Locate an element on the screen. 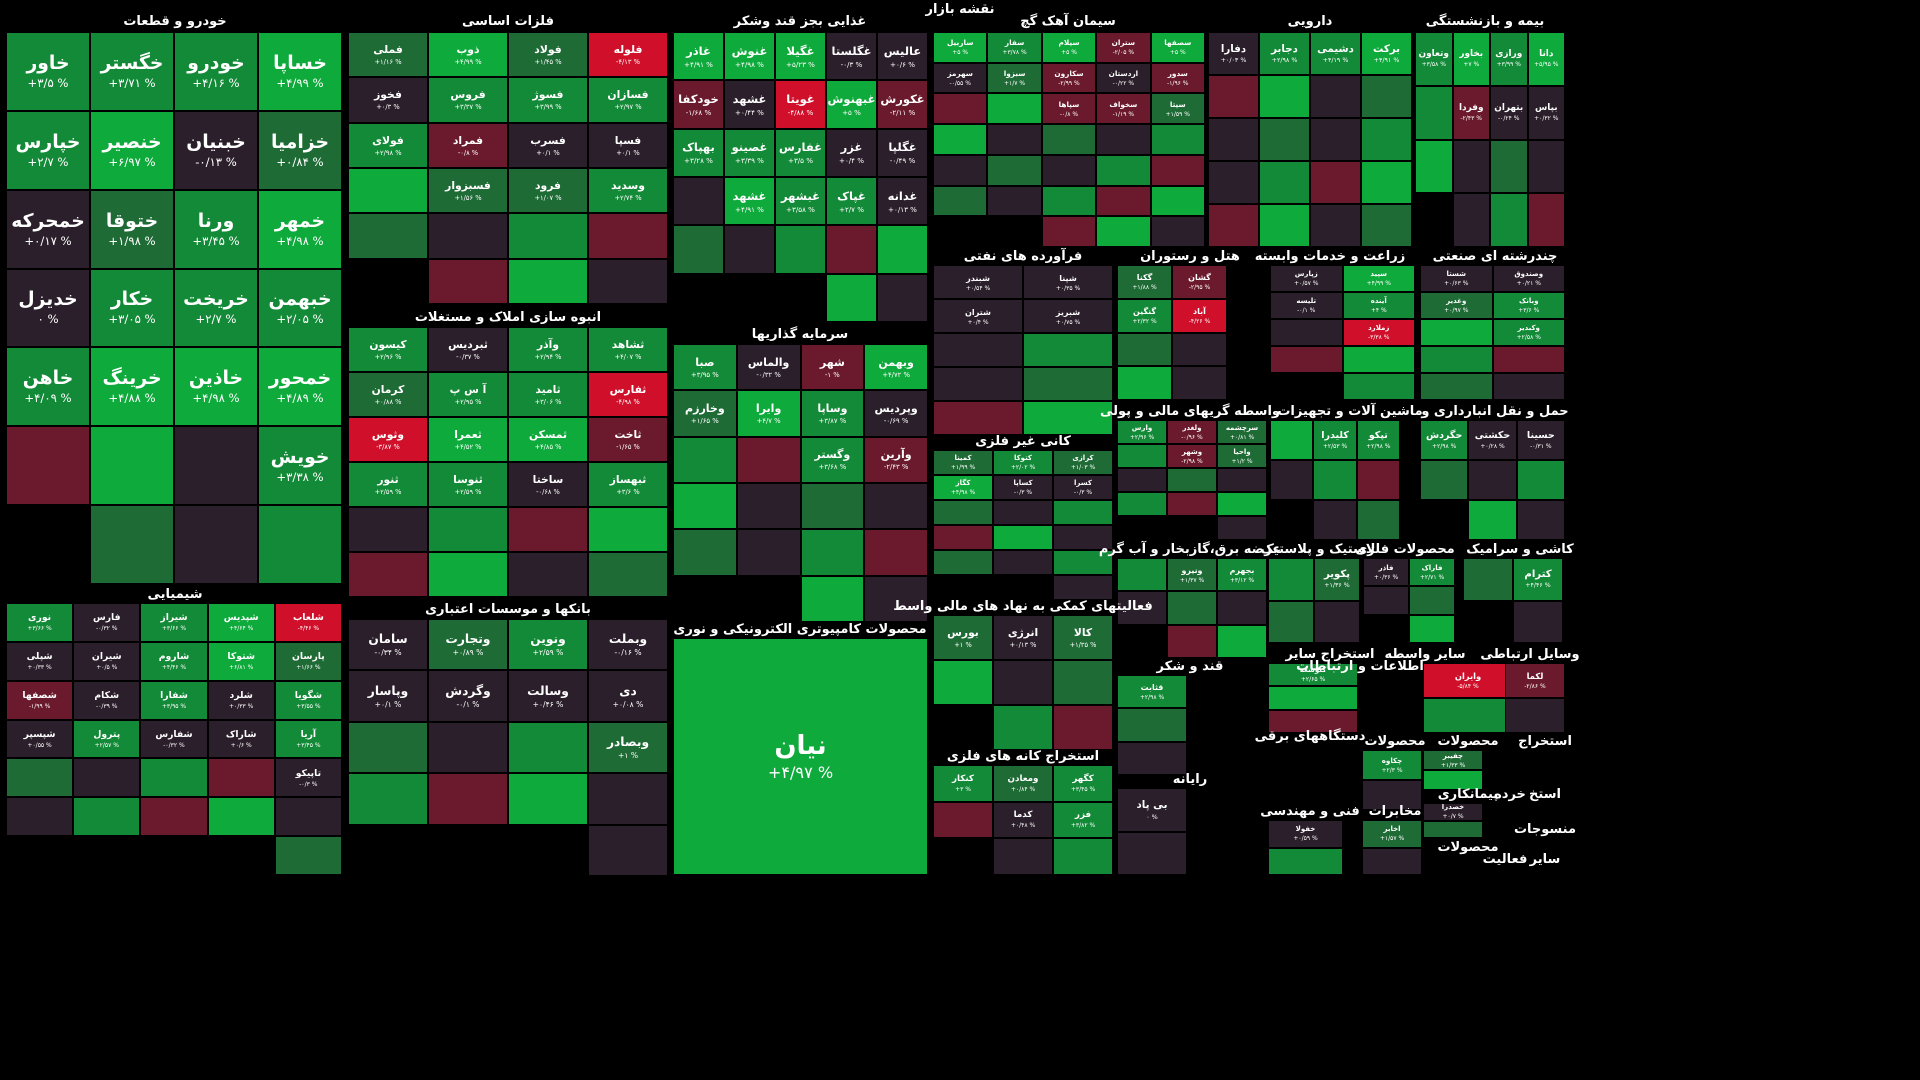 This screenshot has height=1080, width=1920. stock-tile: کگاز +۴/۹۸ % is located at coordinates (963, 487).